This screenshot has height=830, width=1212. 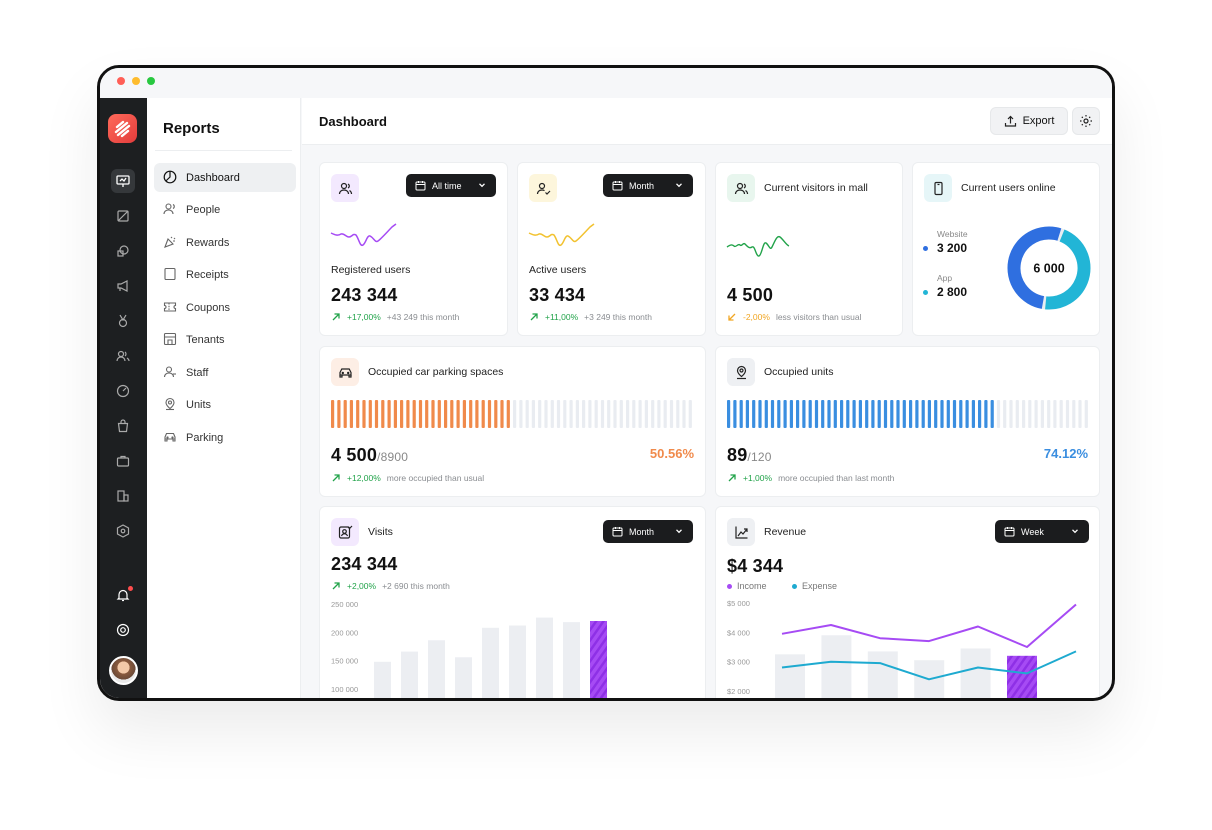 What do you see at coordinates (1075, 531) in the screenshot?
I see `chevron-down-icon` at bounding box center [1075, 531].